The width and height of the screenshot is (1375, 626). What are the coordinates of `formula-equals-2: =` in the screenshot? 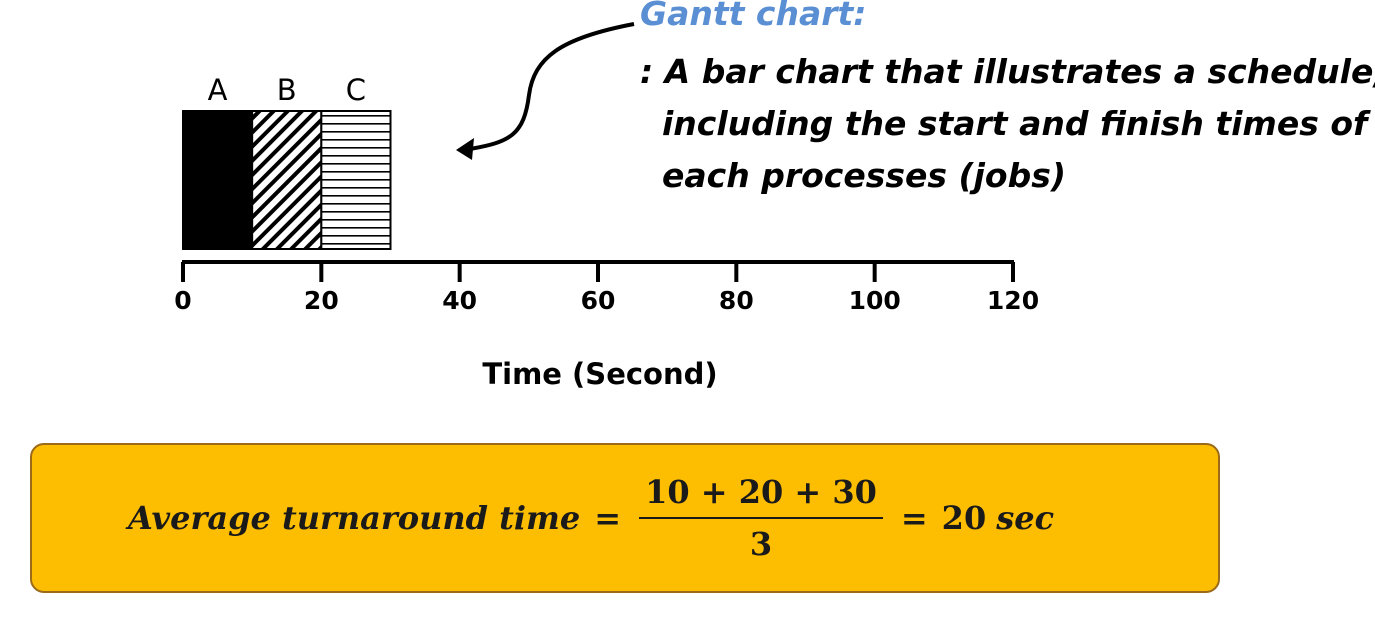 It's located at (914, 518).